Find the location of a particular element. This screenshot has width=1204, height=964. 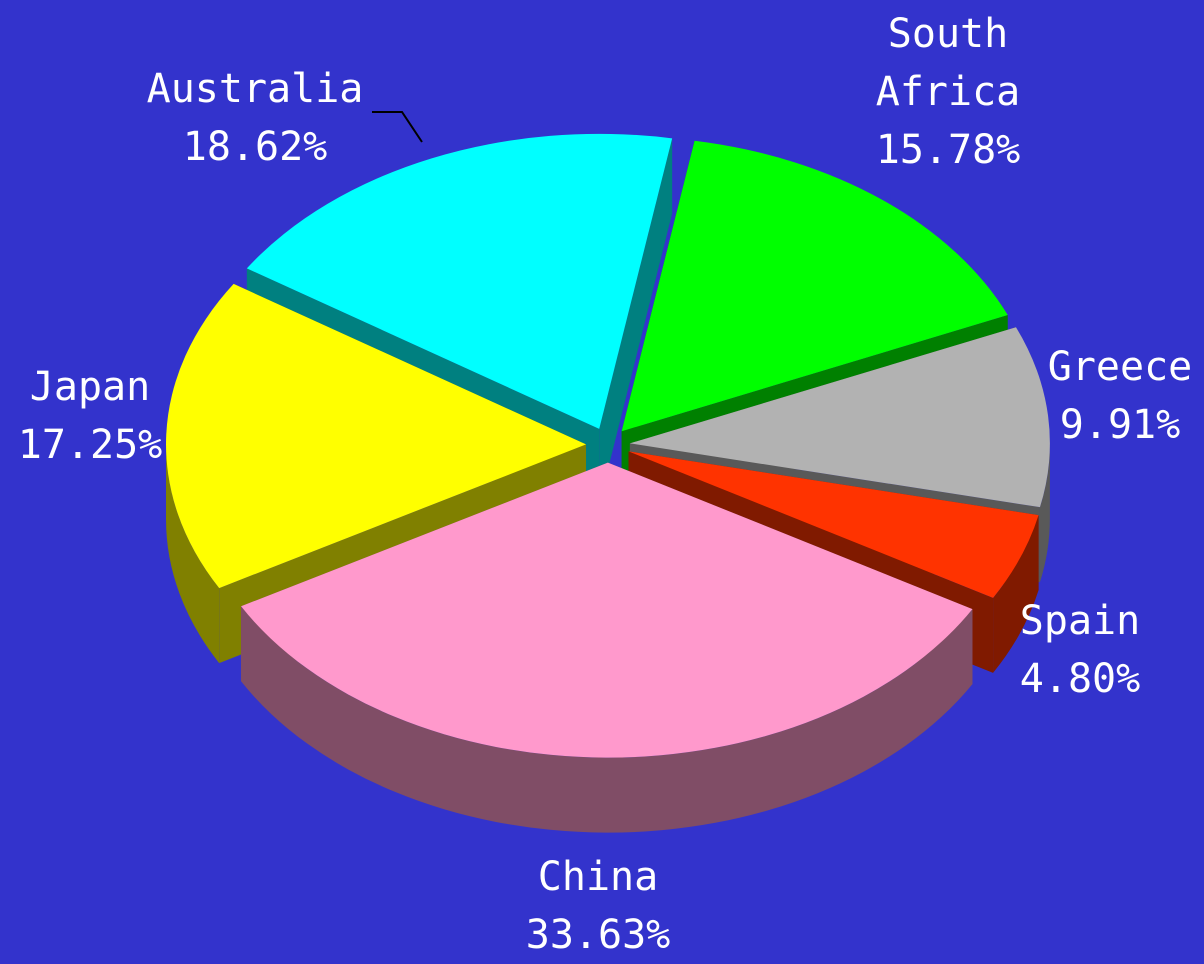

slice-label: Greece 9.91% is located at coordinates (1120, 396).